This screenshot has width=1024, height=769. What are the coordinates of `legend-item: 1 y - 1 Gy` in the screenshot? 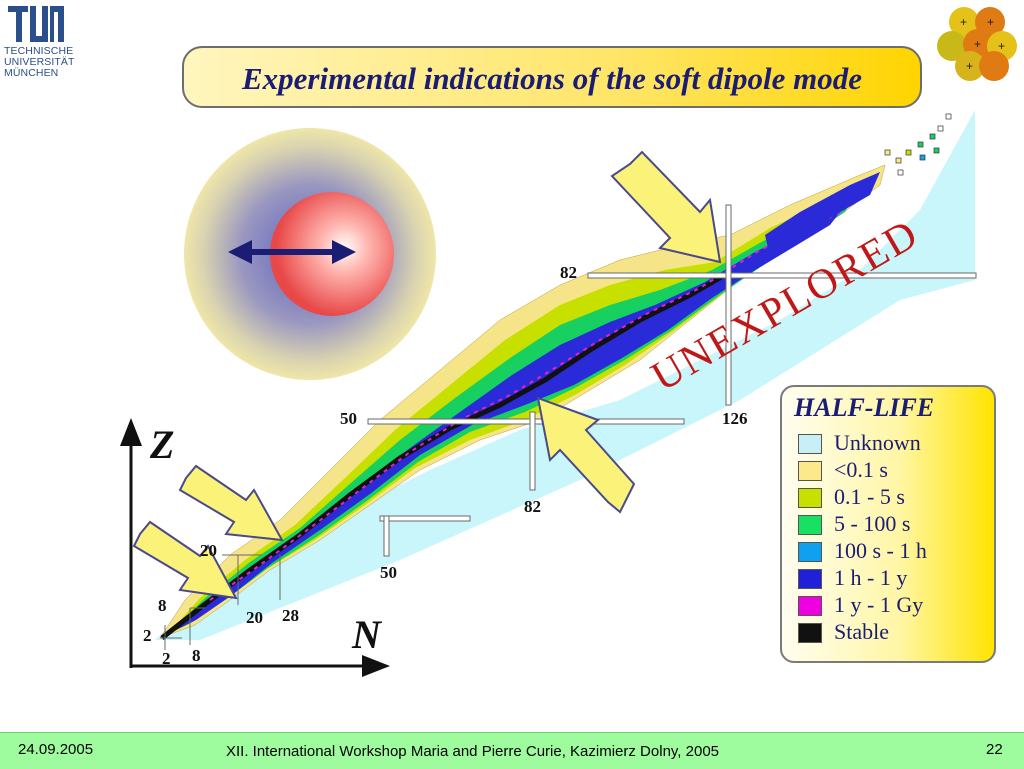 It's located at (896, 605).